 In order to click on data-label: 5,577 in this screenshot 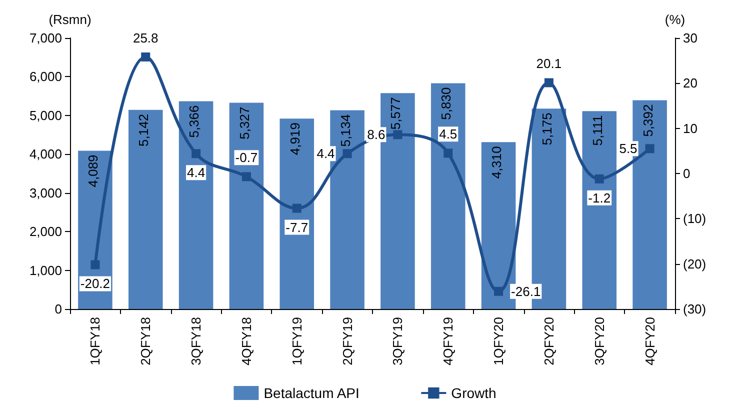, I will do `click(396, 113)`.